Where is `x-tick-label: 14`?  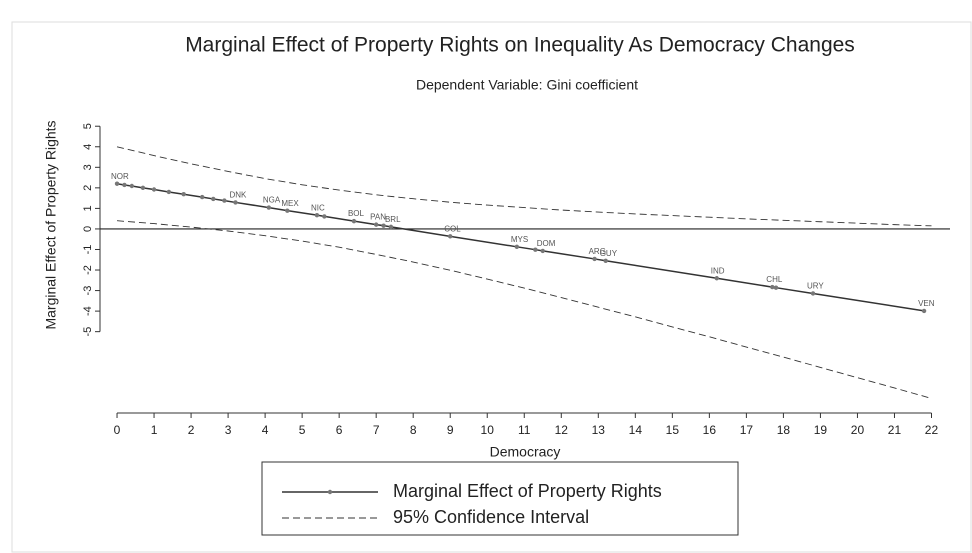
x-tick-label: 14 is located at coordinates (636, 430).